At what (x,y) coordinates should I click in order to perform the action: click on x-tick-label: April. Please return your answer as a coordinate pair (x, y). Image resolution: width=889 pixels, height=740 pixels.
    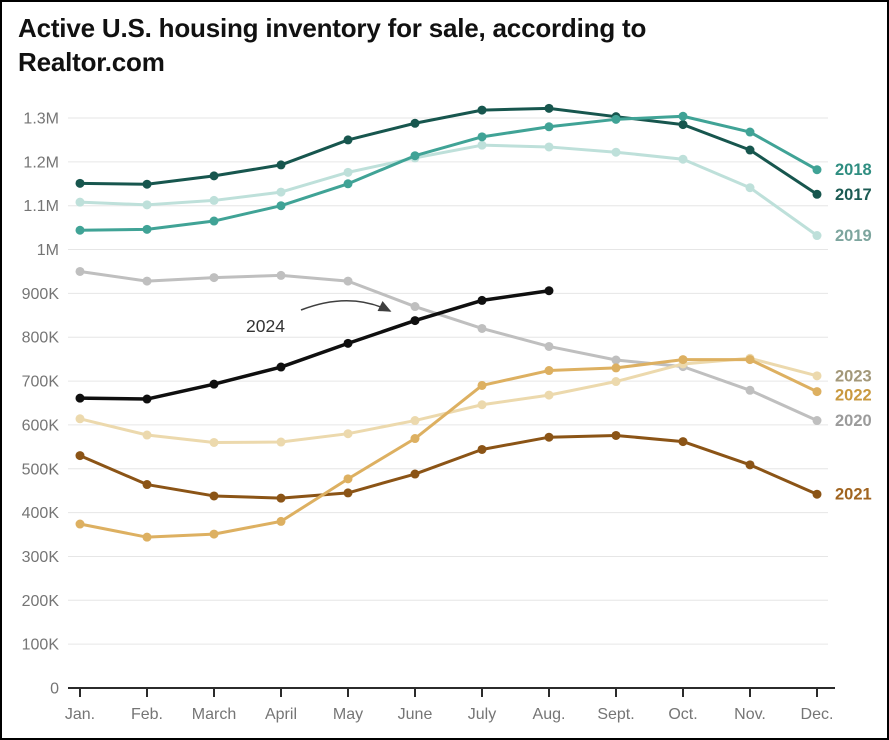
    Looking at the image, I should click on (281, 714).